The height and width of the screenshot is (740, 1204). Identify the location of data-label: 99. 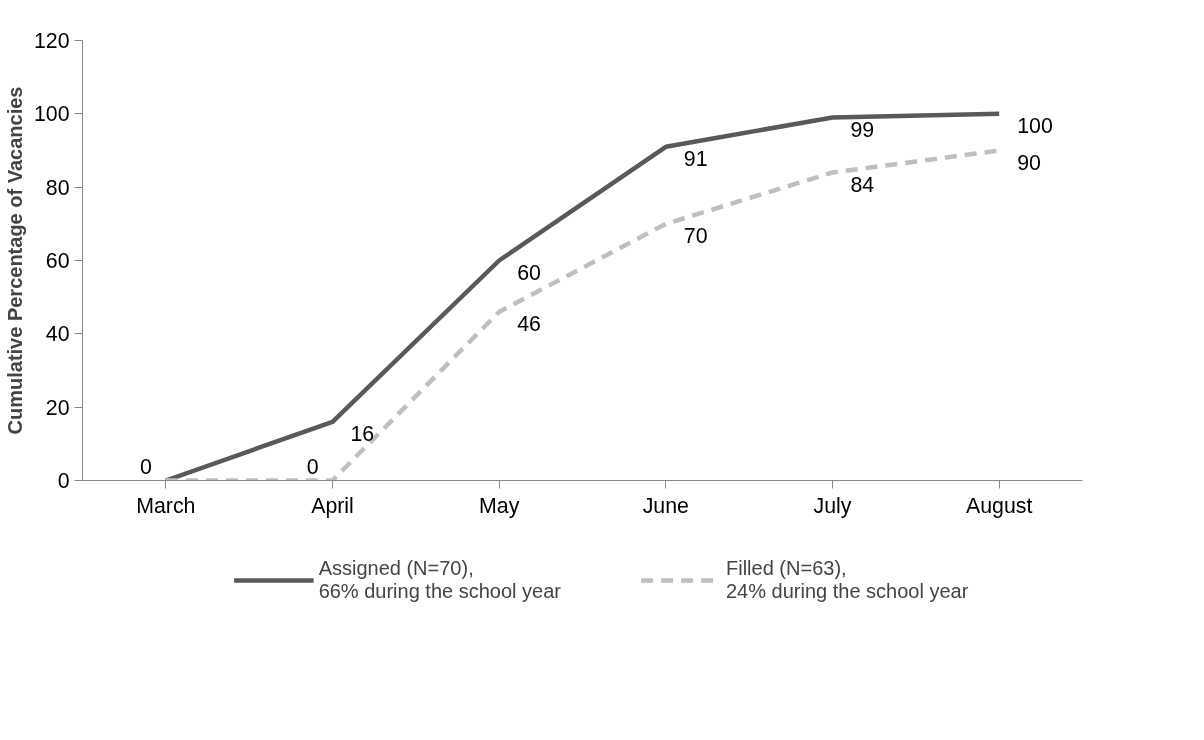
(862, 130).